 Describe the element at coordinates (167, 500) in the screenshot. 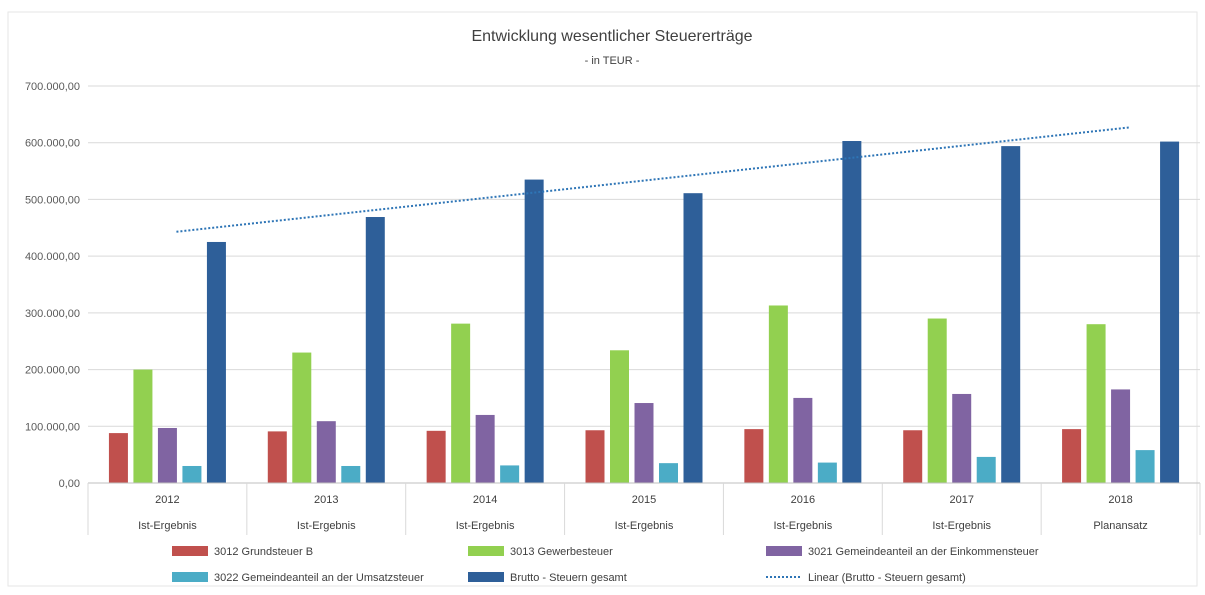

I see `x-tick-label: 2012` at that location.